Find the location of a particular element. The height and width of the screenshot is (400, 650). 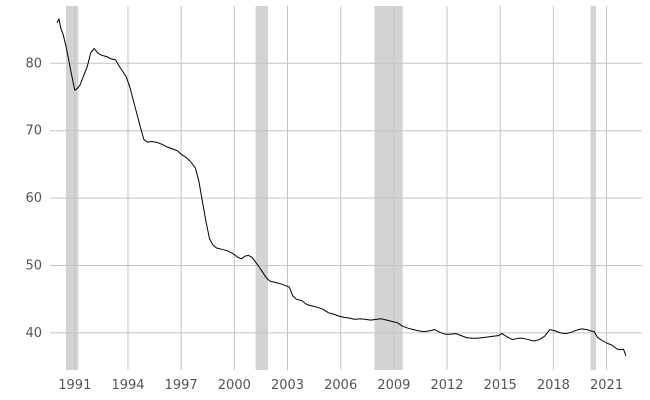

y-axis-labels: 40 50 60 70 80 is located at coordinates (33, 198).